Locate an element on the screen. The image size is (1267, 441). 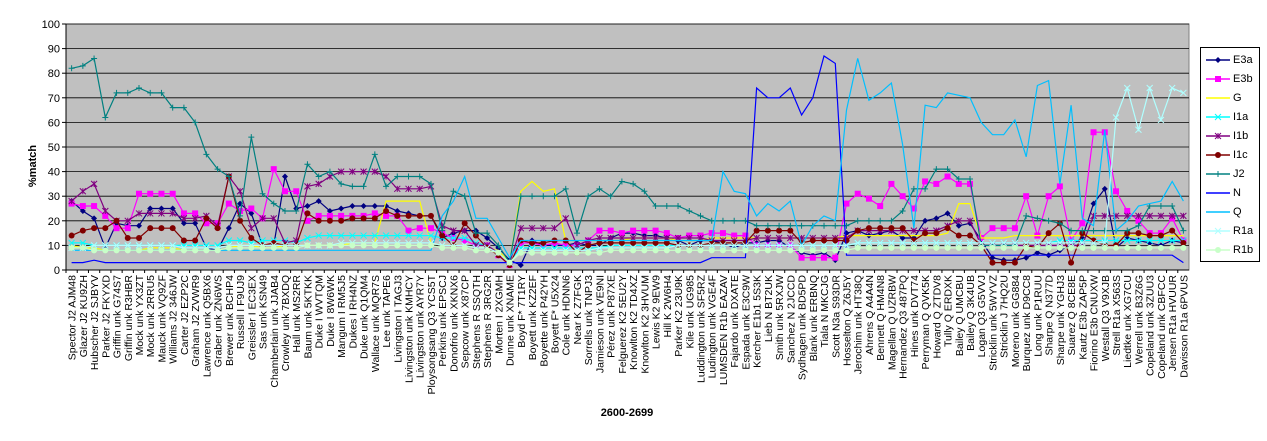
x-tick-label: Duke I 8W6WK is located at coordinates (331, 311).